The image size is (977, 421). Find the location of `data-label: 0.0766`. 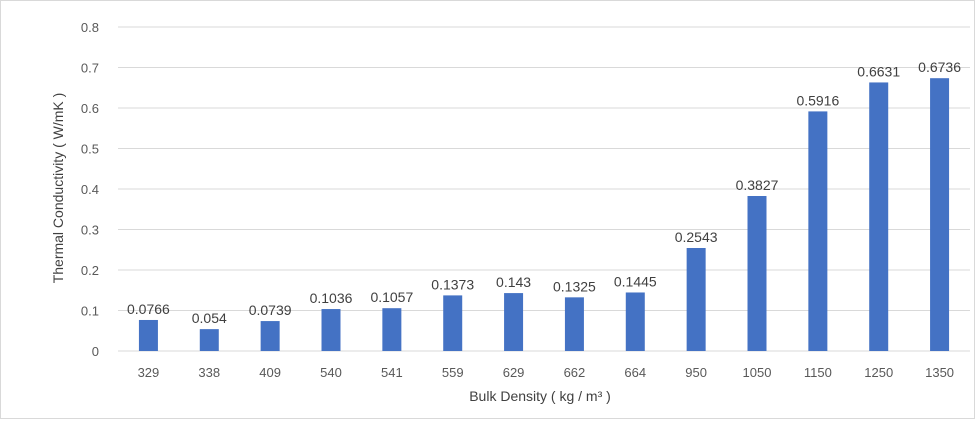

data-label: 0.0766 is located at coordinates (148, 309).